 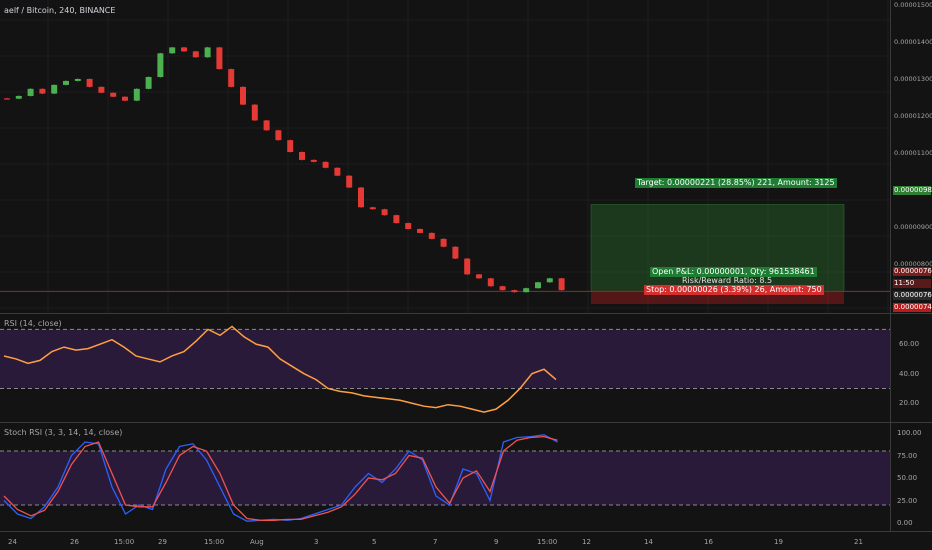 I want to click on rsi-tick-label: 40.00, so click(x=909, y=373).